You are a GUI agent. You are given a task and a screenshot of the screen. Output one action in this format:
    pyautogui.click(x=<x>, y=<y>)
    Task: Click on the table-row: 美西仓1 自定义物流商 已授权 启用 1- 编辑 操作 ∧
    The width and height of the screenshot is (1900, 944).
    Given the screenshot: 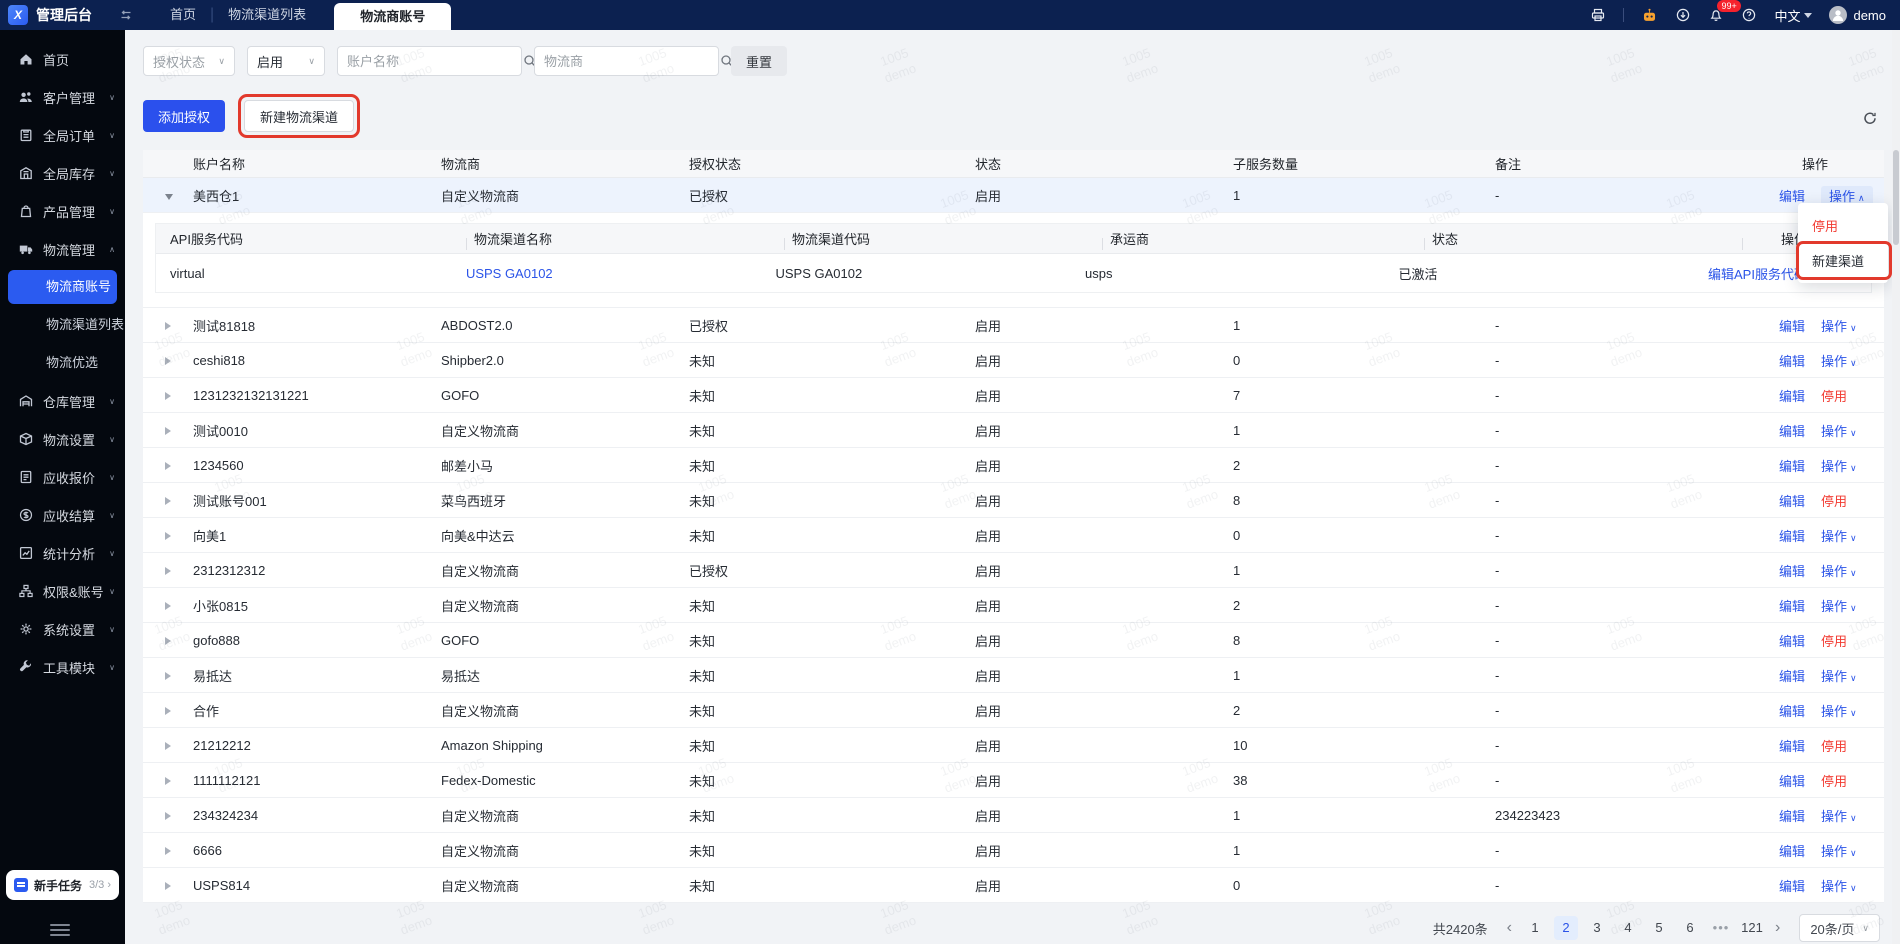 What is the action you would take?
    pyautogui.click(x=1013, y=195)
    